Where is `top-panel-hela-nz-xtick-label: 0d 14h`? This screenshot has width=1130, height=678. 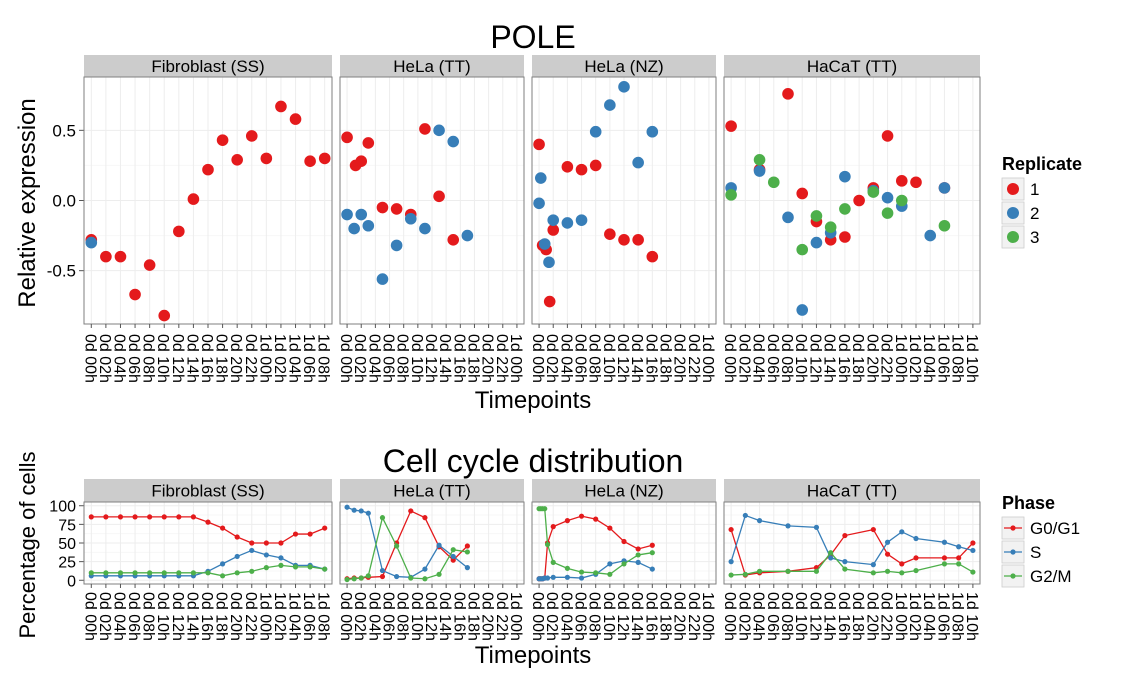
top-panel-hela-nz-xtick-label: 0d 14h is located at coordinates (636, 358).